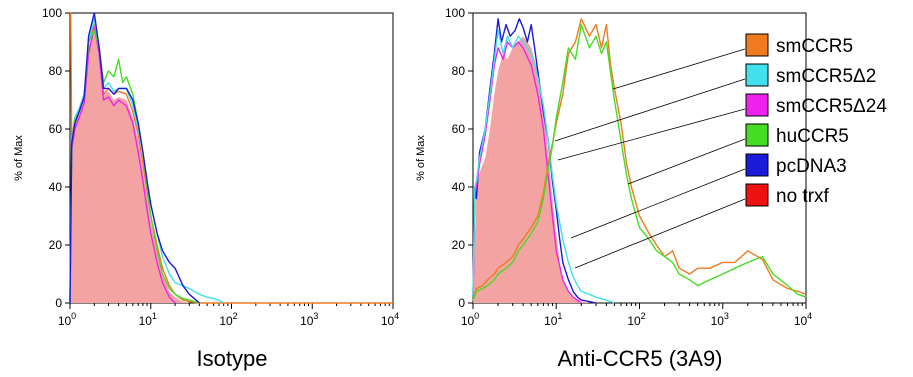 This screenshot has width=913, height=377. What do you see at coordinates (811, 166) in the screenshot?
I see `legend-label: pcDNA3` at bounding box center [811, 166].